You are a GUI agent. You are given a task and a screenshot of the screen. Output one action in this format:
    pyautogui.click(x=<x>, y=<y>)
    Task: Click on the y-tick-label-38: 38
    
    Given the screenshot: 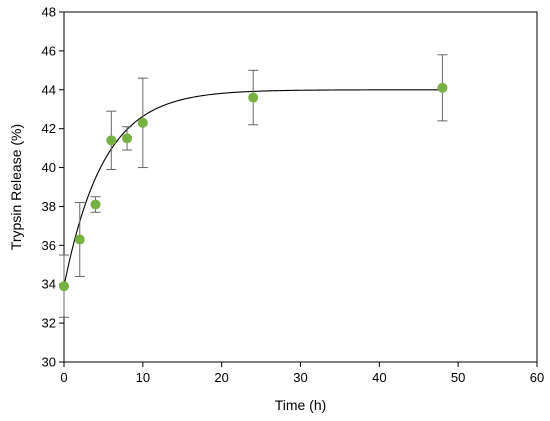 What is the action you would take?
    pyautogui.click(x=49, y=206)
    